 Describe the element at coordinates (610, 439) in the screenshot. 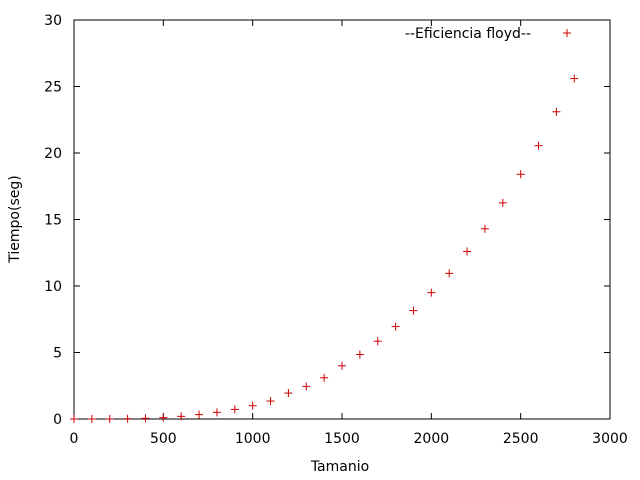

I see `x-tick-label: 3000` at that location.